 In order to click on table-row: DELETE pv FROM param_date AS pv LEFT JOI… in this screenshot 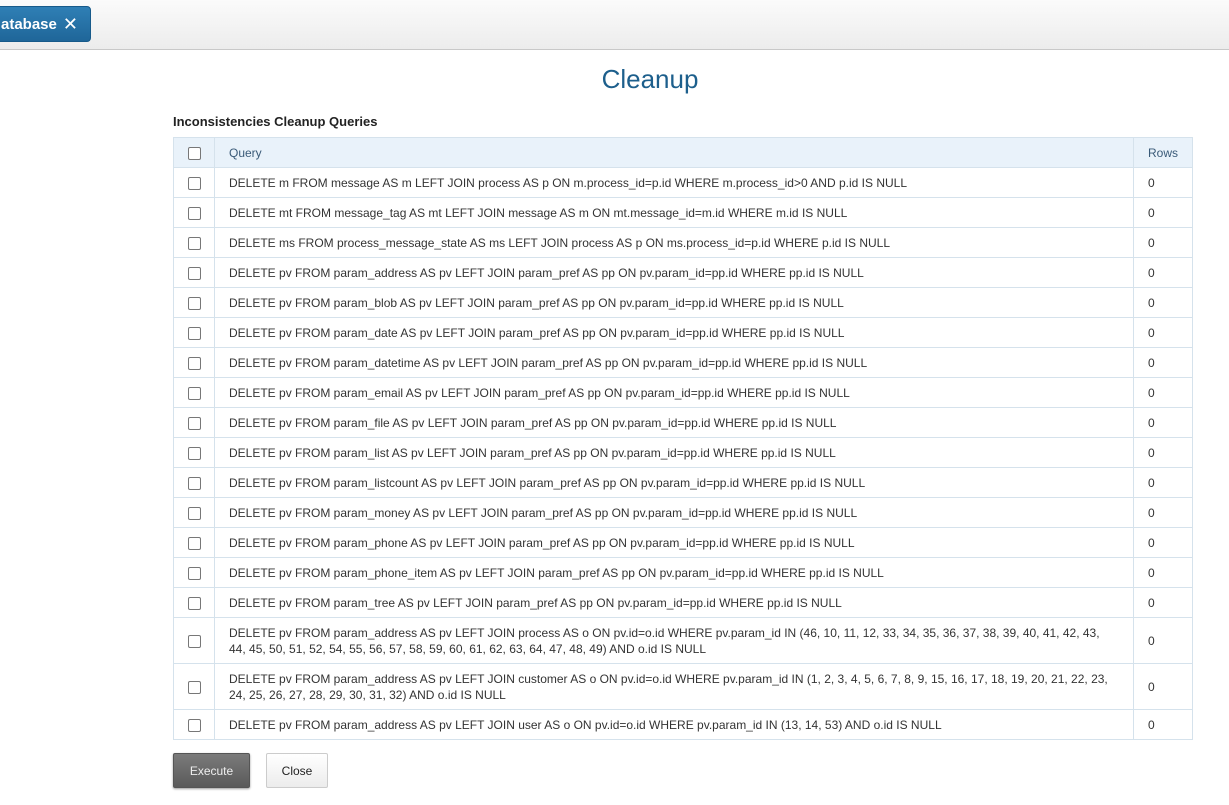, I will do `click(683, 332)`.